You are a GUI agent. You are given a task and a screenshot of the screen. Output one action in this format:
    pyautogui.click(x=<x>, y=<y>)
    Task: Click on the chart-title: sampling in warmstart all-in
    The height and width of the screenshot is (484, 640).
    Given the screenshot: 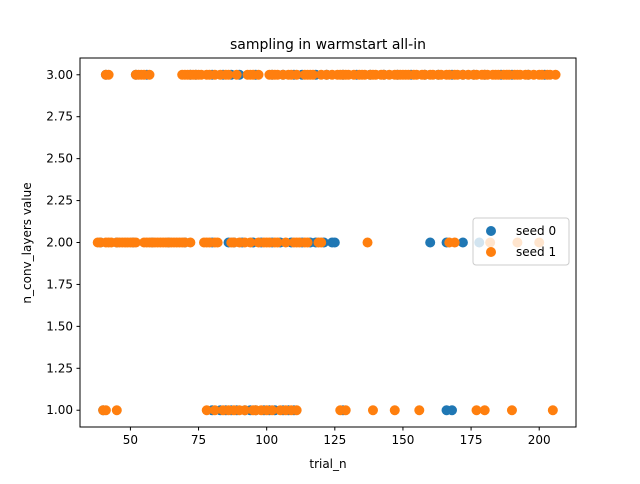 What is the action you would take?
    pyautogui.click(x=328, y=45)
    